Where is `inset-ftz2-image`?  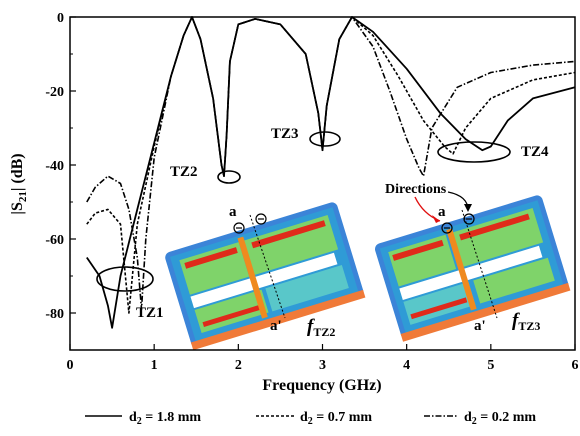
inset-ftz2-image is located at coordinates (265, 276).